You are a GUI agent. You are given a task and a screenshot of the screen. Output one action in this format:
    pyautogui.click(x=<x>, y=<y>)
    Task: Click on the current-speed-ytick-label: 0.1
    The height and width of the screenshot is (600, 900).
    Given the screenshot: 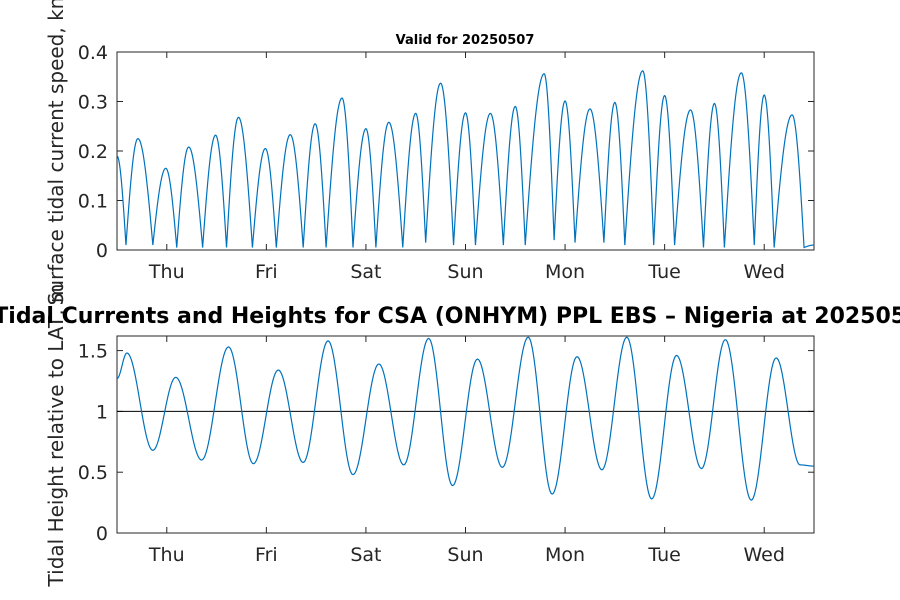 What is the action you would take?
    pyautogui.click(x=93, y=202)
    